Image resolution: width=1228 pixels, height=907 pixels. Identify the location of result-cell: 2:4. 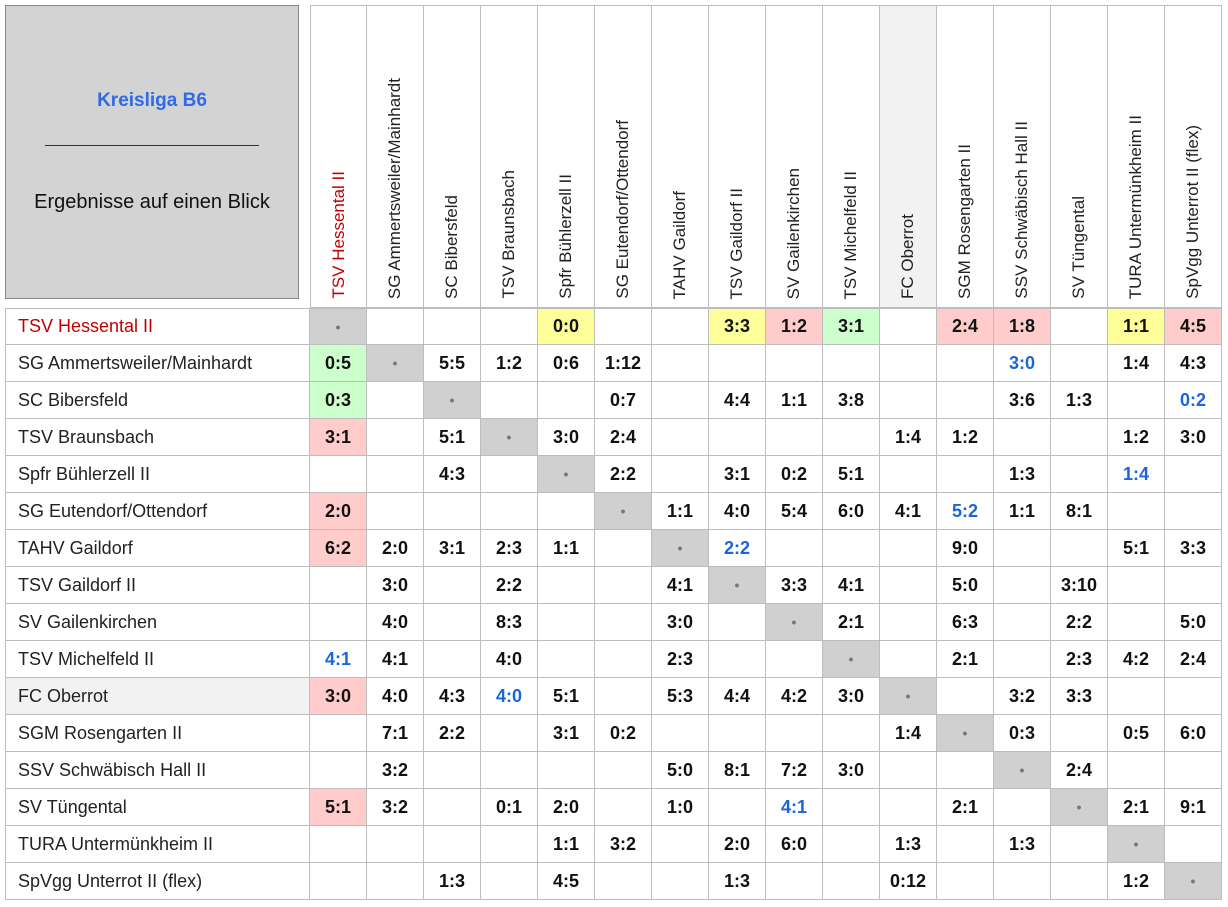
(1193, 659).